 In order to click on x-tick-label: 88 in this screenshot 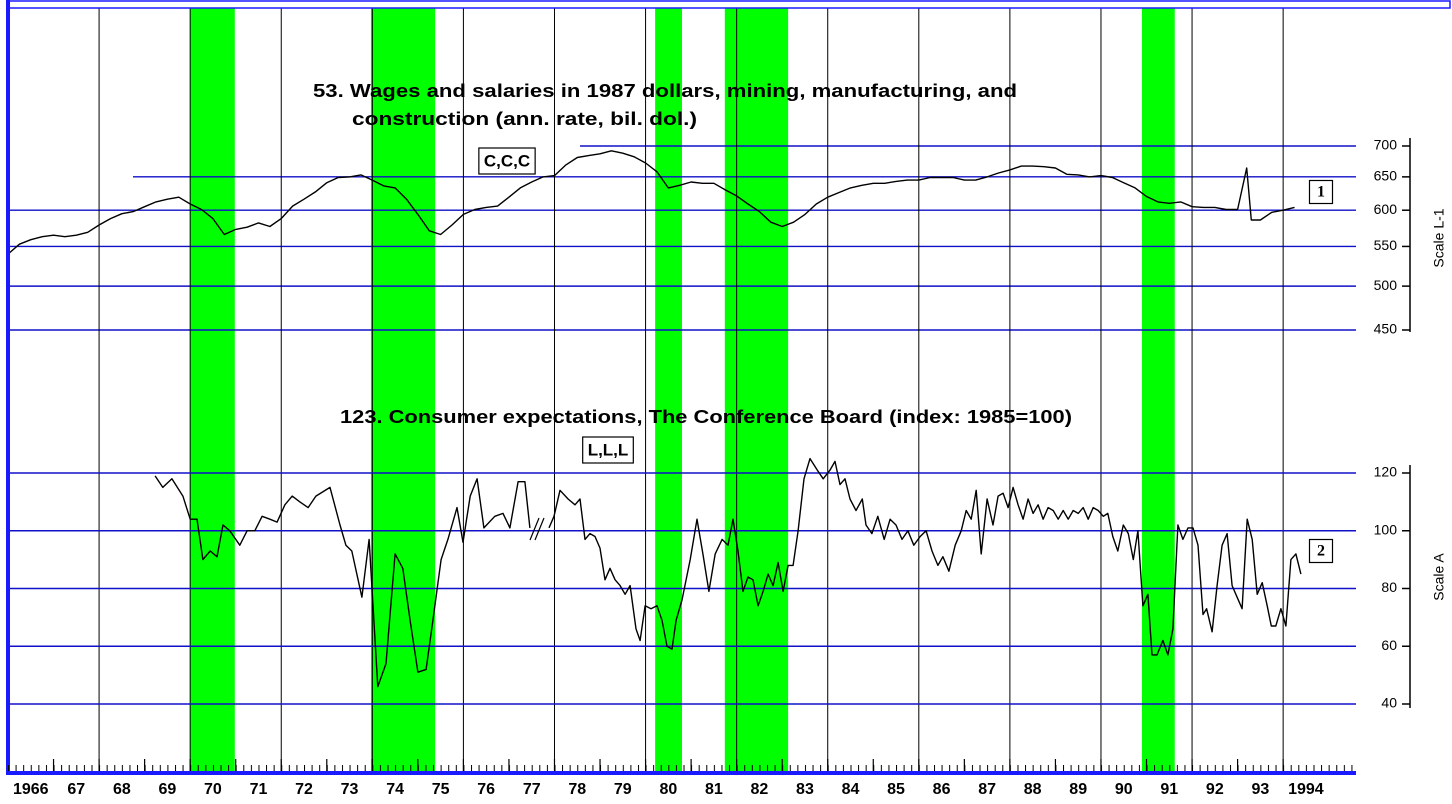, I will do `click(1033, 789)`.